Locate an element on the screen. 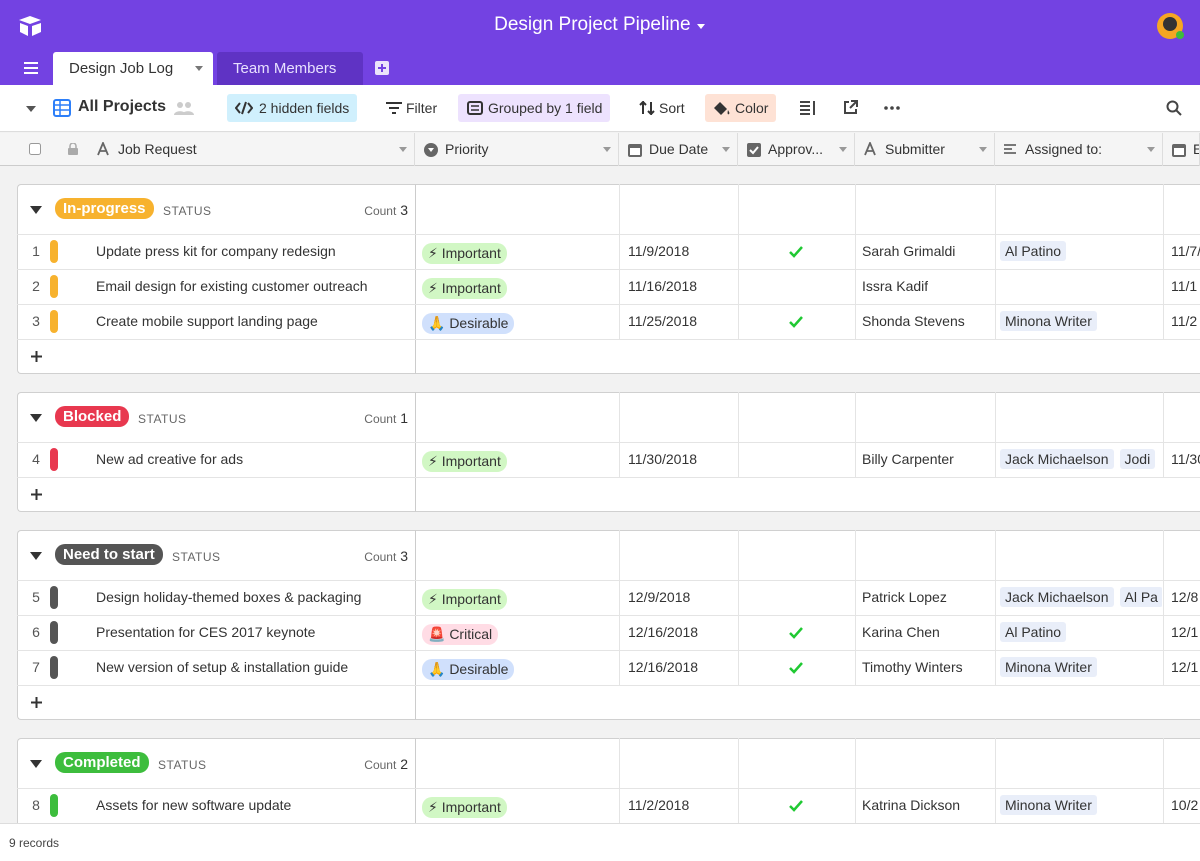 The width and height of the screenshot is (1200, 861). job-request: Presentation for CES 2017 keynote is located at coordinates (206, 632).